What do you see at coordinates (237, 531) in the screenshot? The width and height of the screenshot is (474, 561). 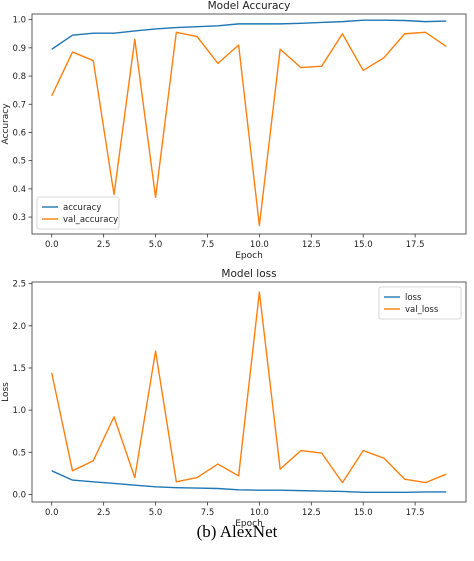 I see `figure-caption: (b) AlexNet` at bounding box center [237, 531].